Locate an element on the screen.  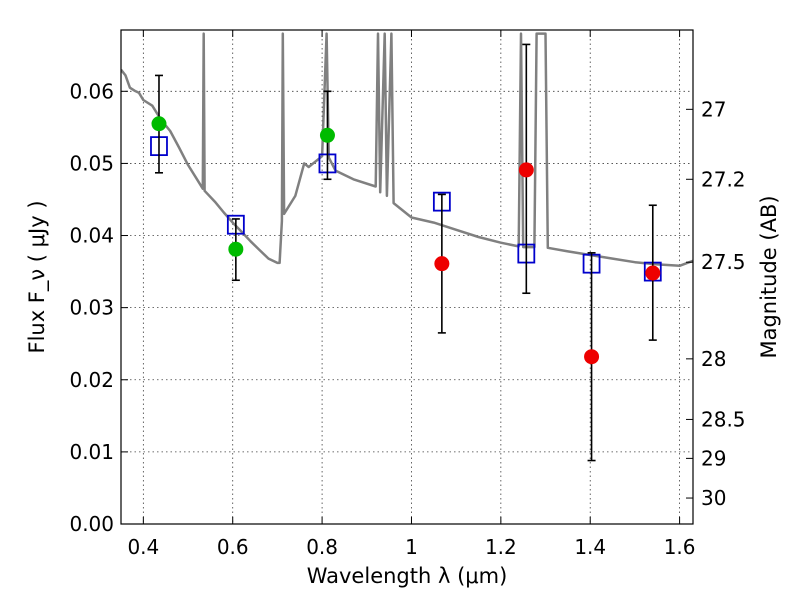
y2-tick-label: 28.5 is located at coordinates (723, 419).